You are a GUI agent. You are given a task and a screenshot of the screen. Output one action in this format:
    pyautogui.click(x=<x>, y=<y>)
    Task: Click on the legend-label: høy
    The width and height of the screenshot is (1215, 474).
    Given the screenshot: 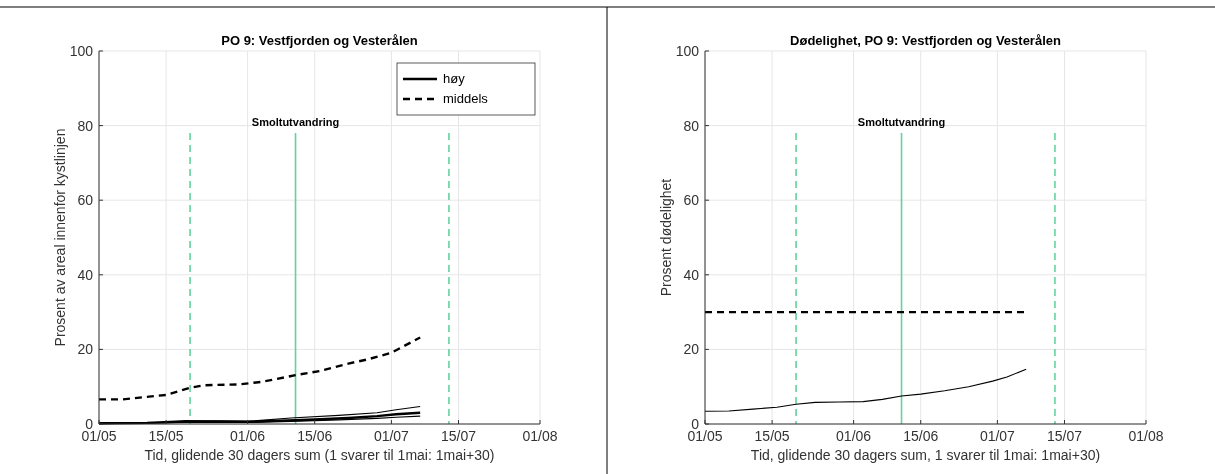 What is the action you would take?
    pyautogui.click(x=454, y=78)
    